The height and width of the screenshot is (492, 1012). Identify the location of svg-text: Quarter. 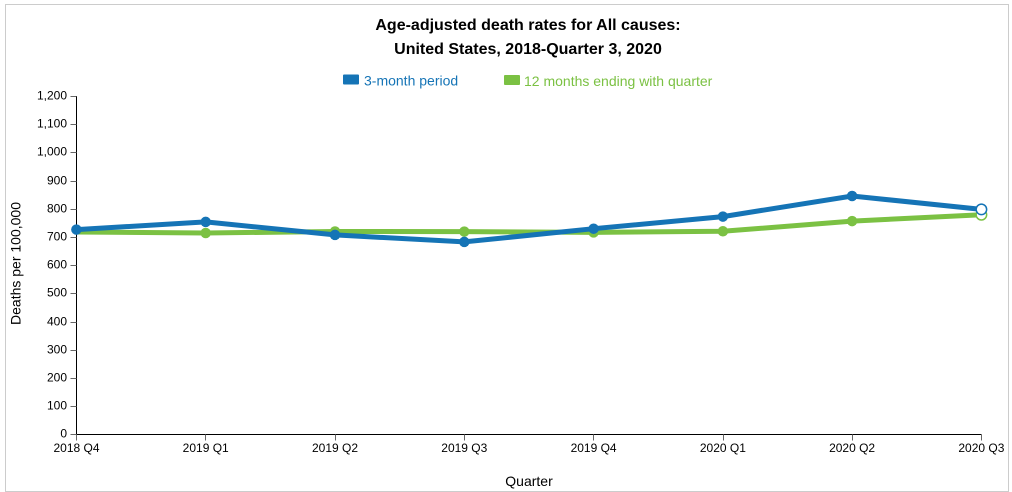
(529, 481).